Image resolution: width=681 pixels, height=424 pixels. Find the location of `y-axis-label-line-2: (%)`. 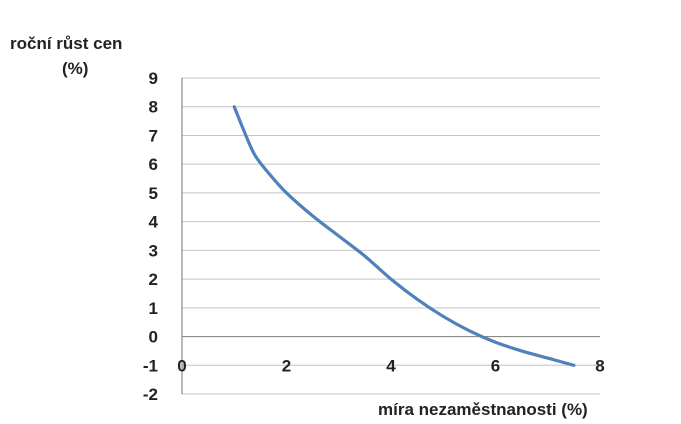

y-axis-label-line-2: (%) is located at coordinates (75, 68).